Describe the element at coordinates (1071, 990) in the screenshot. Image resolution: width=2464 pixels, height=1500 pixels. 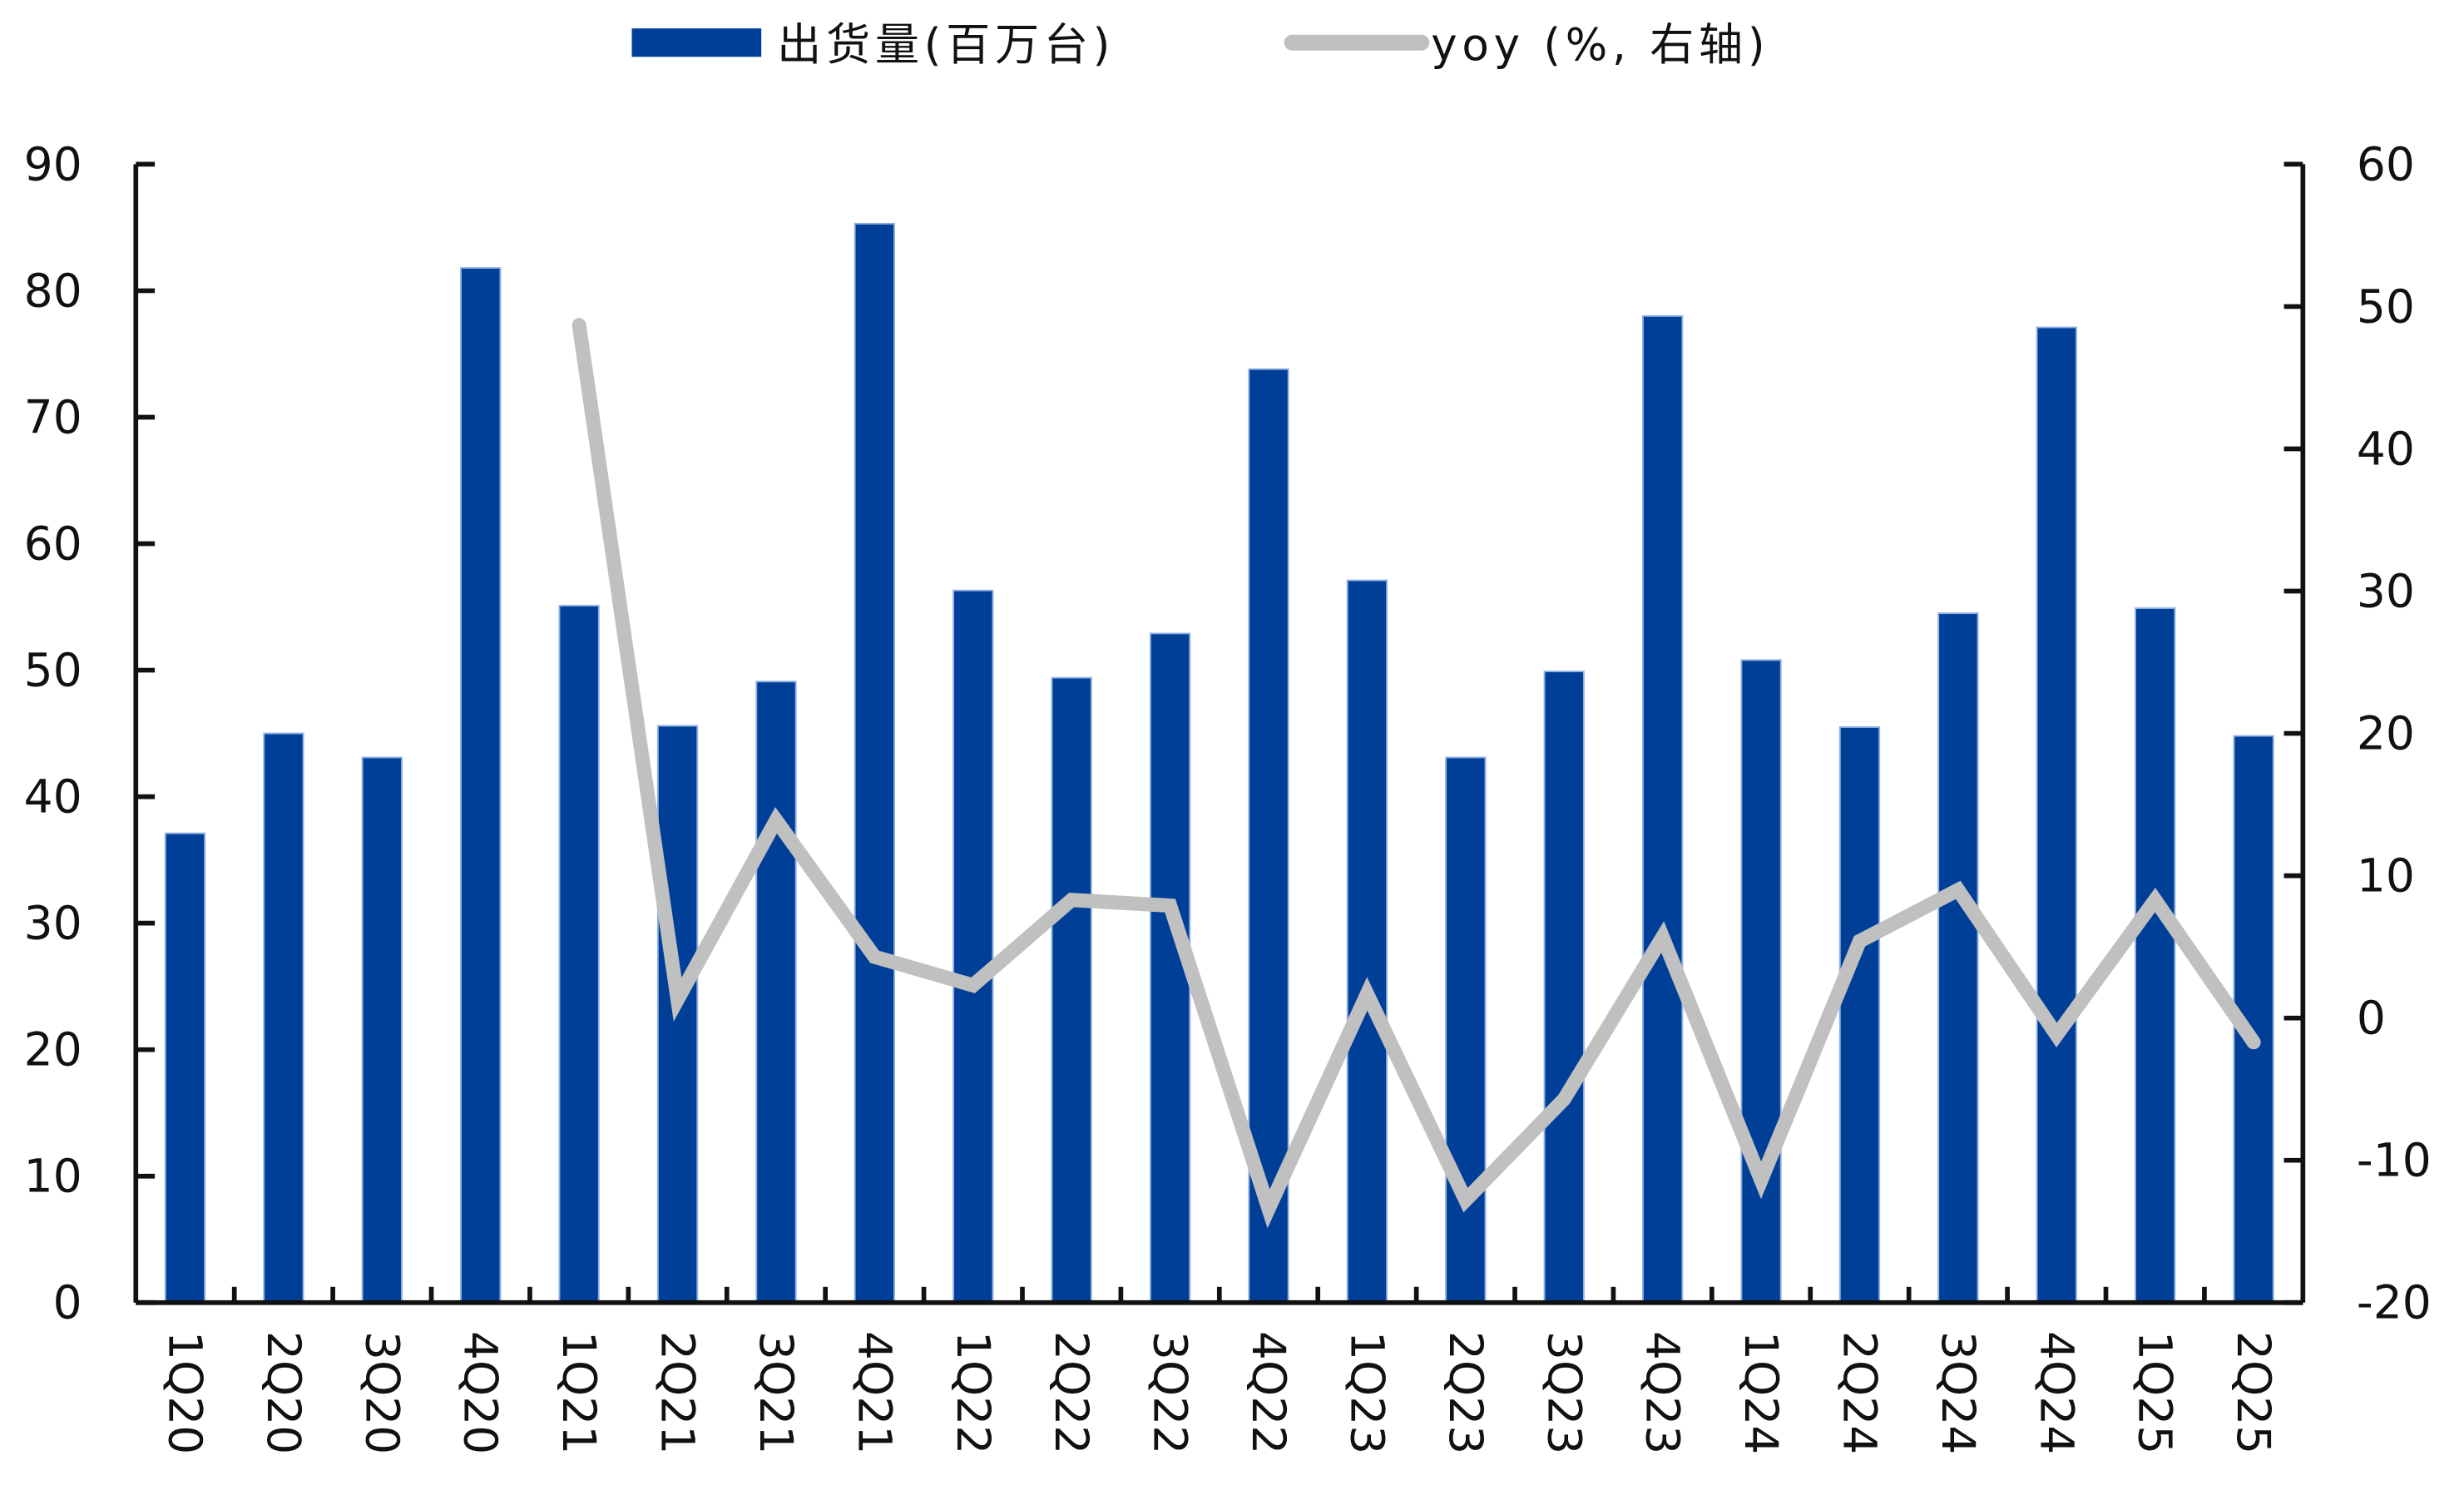
I see `bar-2Q22` at that location.